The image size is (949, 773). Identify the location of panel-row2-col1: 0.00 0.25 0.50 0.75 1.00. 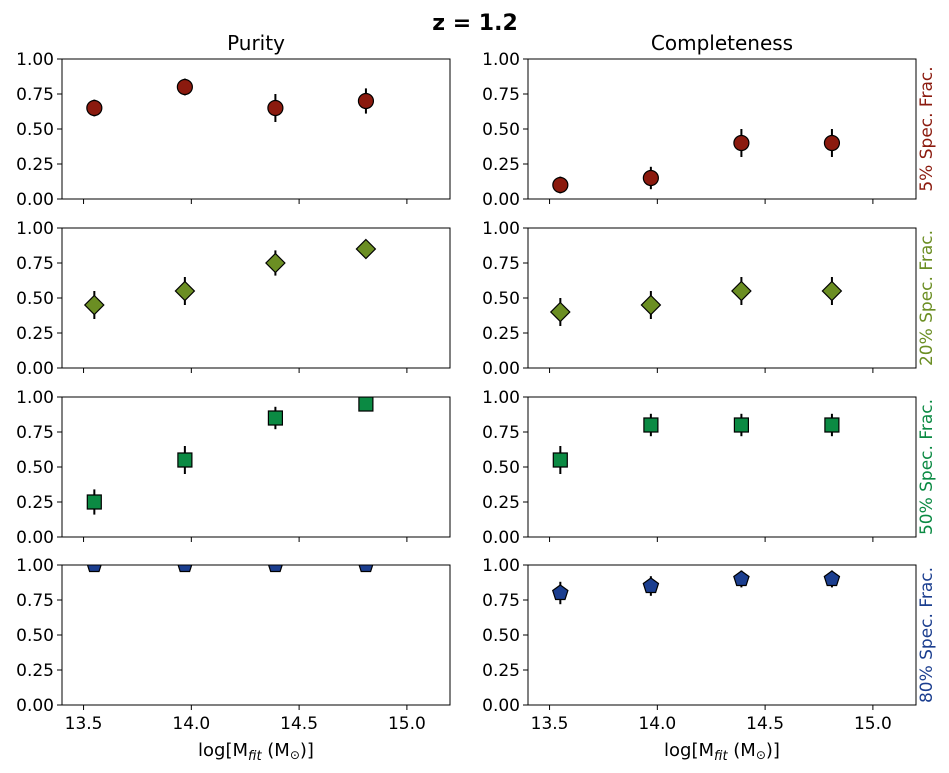
(699, 468).